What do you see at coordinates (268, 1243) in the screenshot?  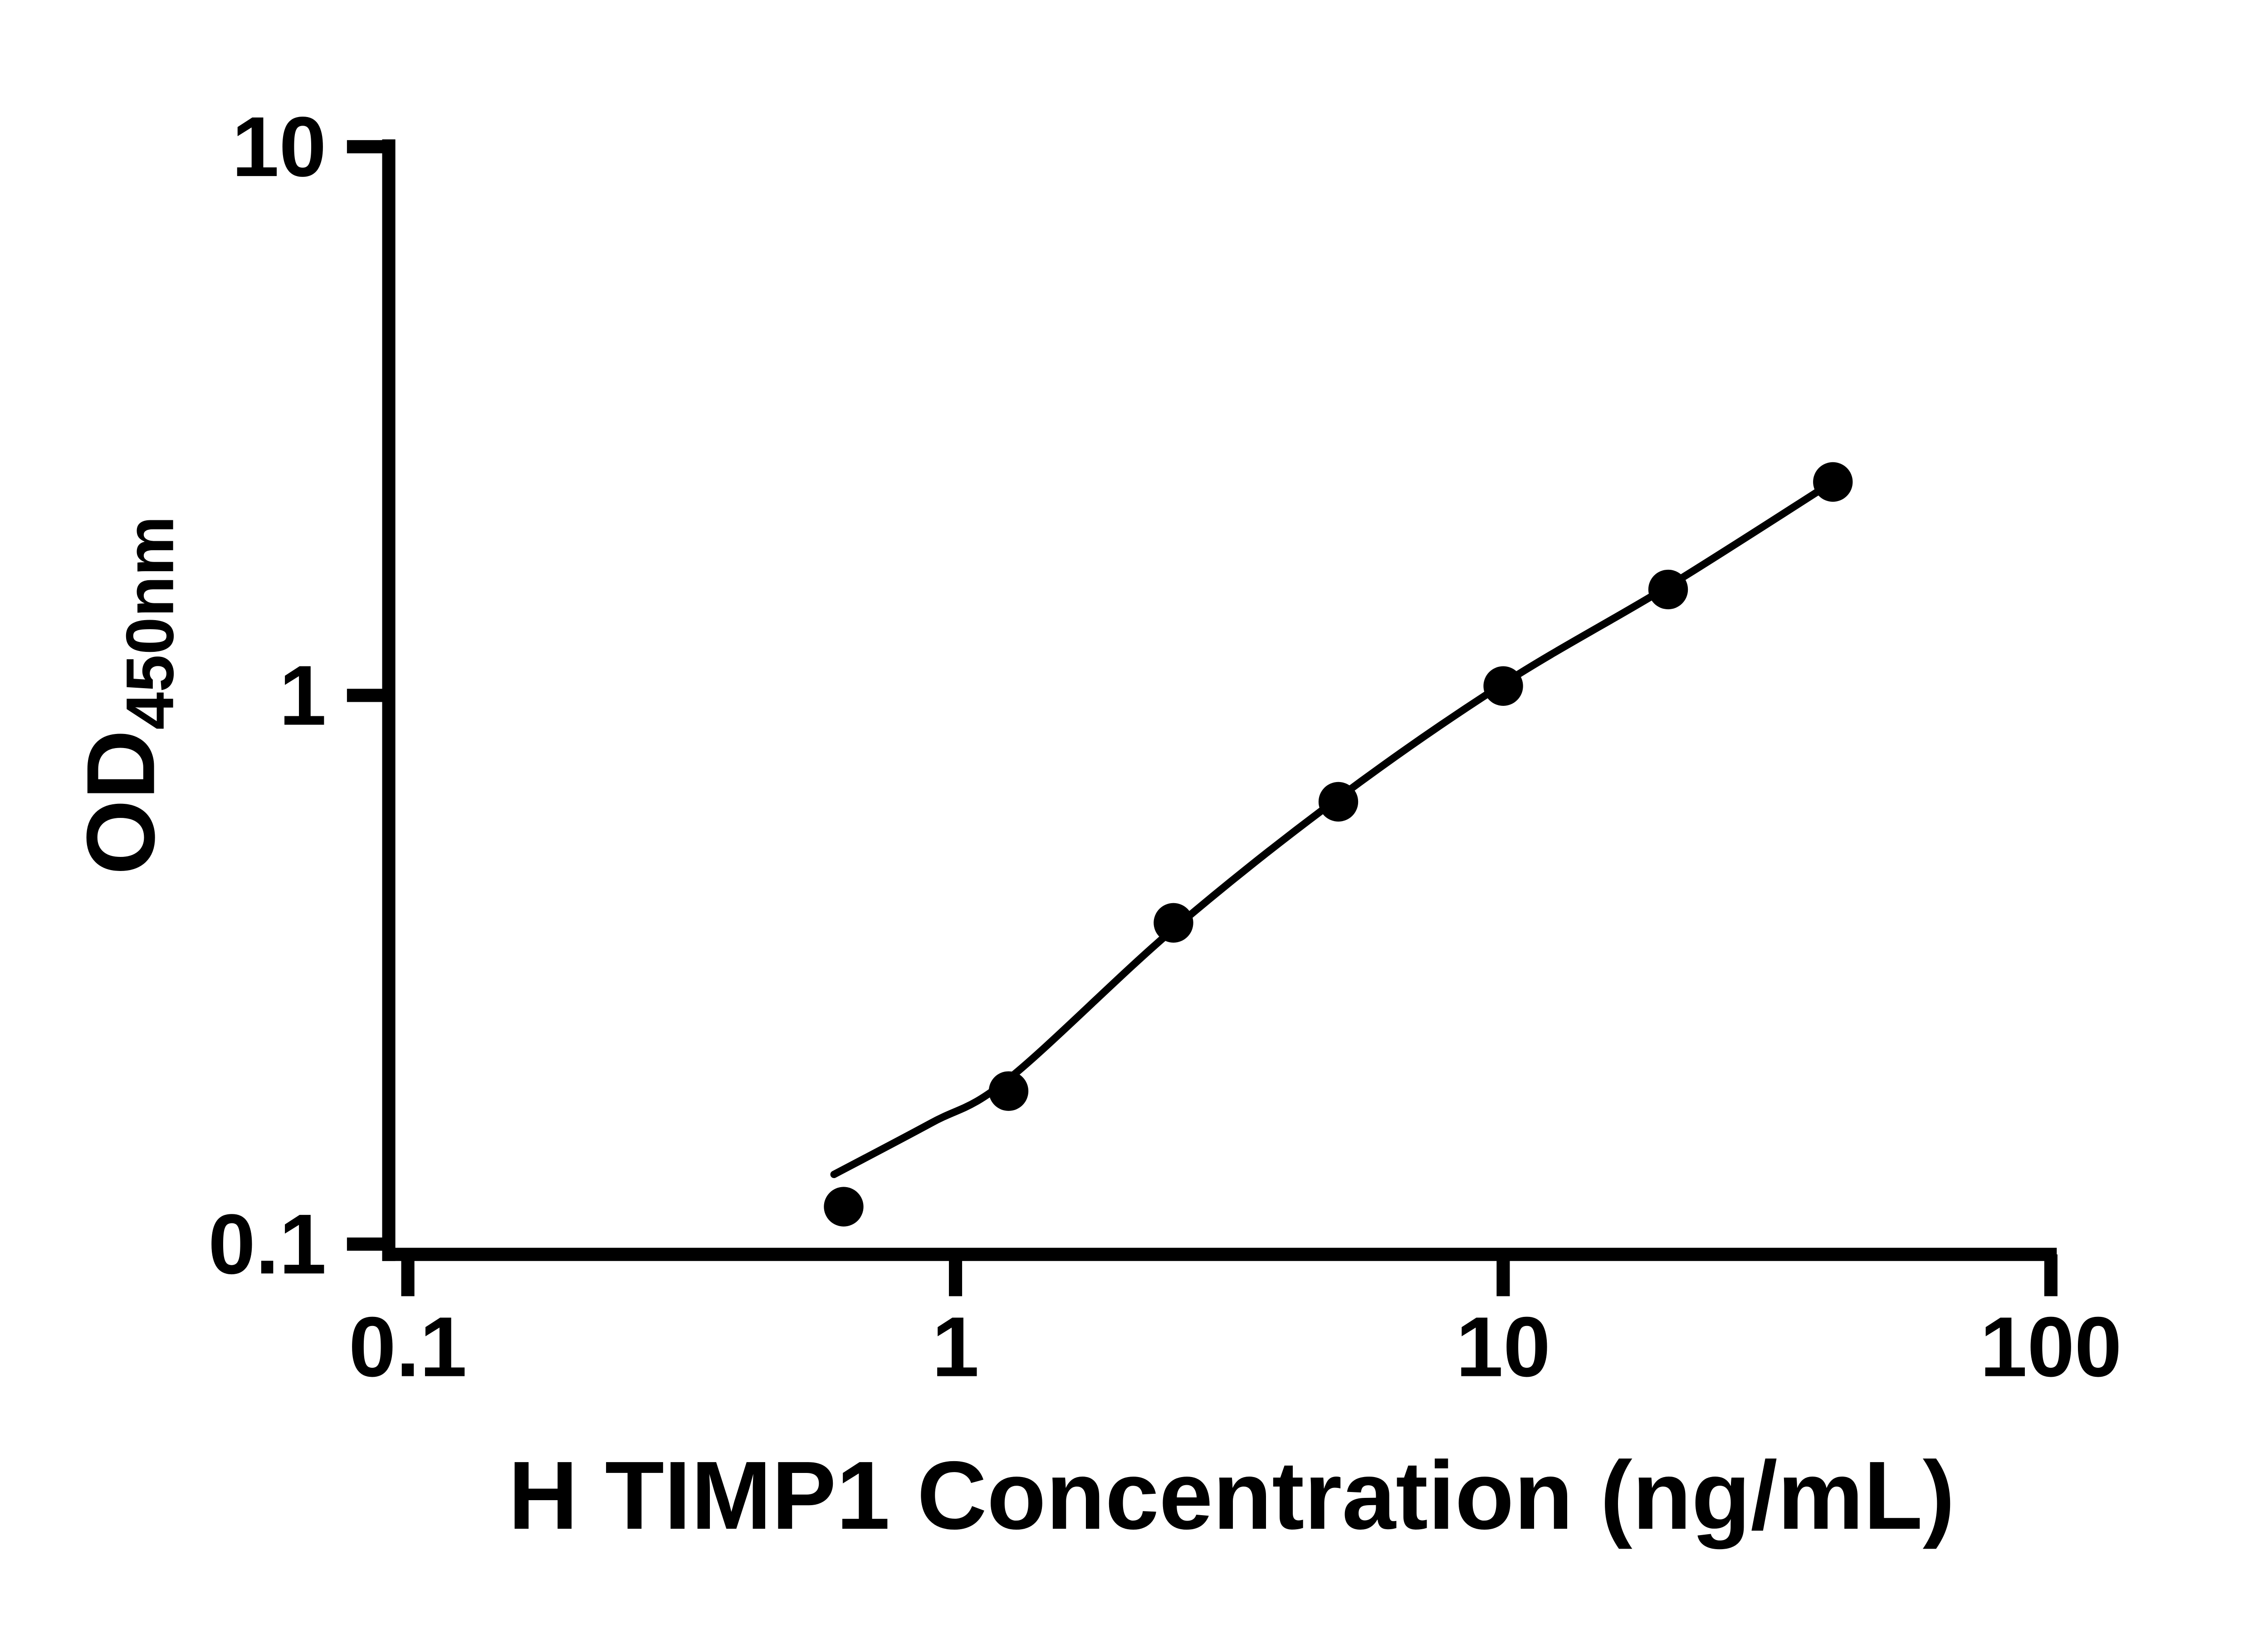 I see `y-axis-tick-label: 0.1` at bounding box center [268, 1243].